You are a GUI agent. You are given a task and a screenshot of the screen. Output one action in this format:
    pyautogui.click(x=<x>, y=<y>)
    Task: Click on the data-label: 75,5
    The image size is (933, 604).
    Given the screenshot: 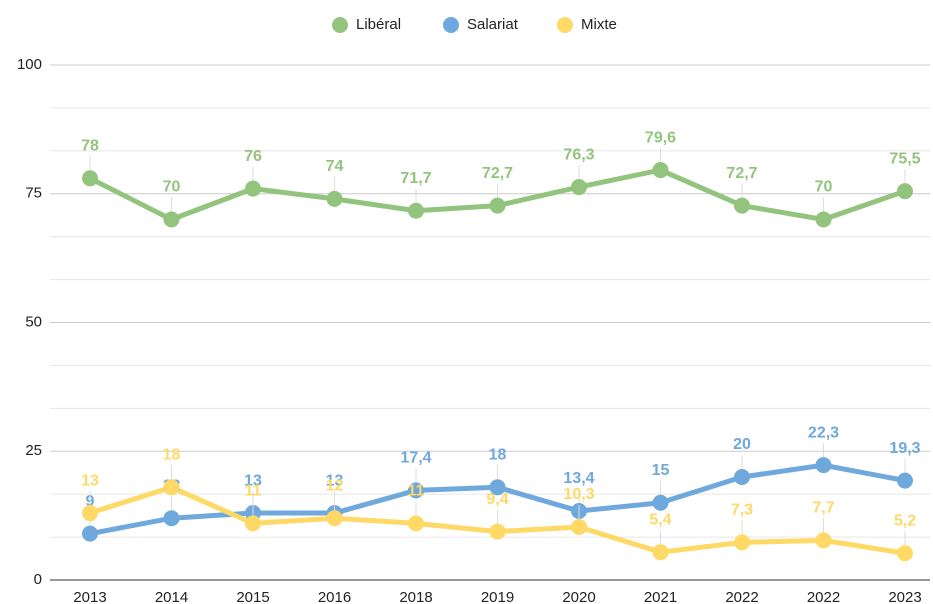 What is the action you would take?
    pyautogui.click(x=904, y=158)
    